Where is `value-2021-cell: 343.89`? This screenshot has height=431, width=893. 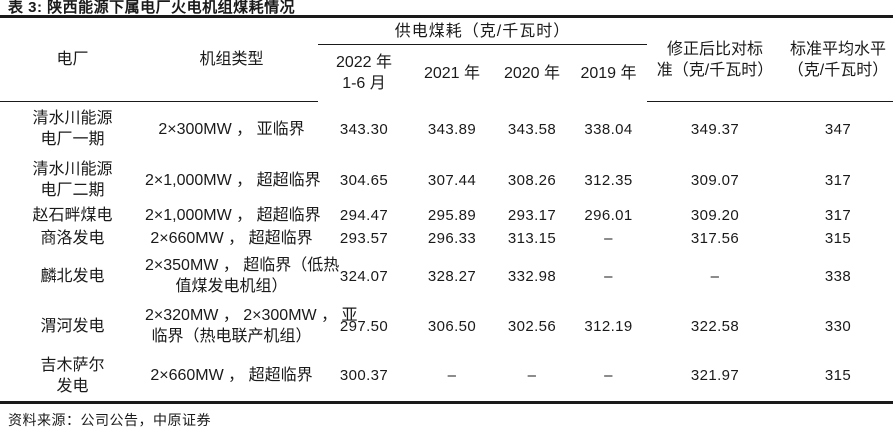
value-2021-cell: 343.89 is located at coordinates (452, 129).